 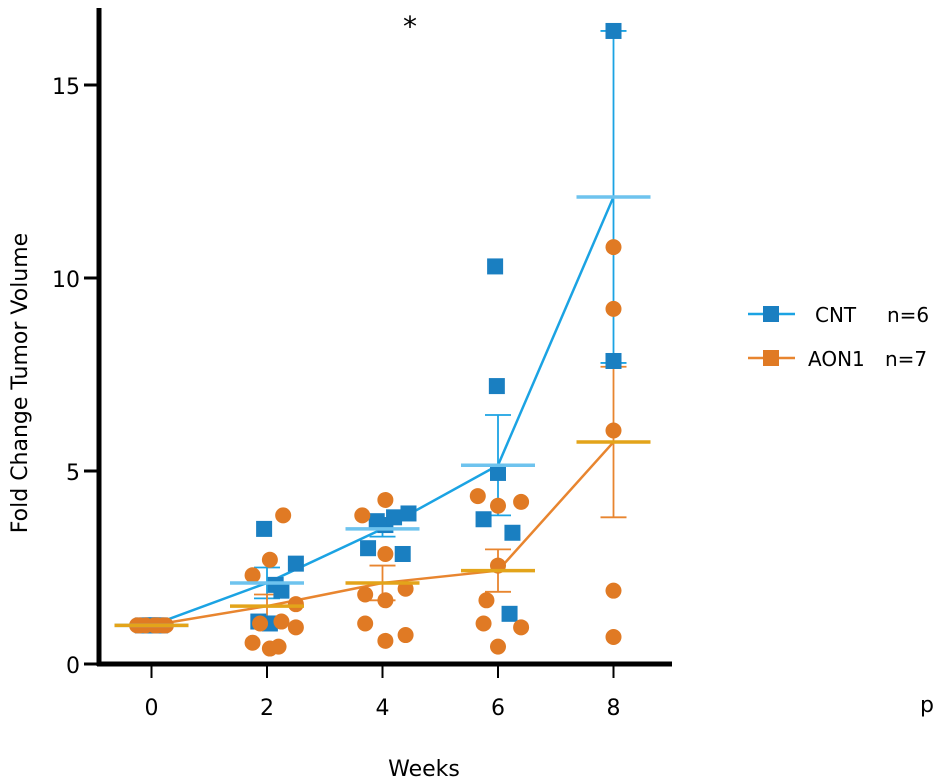 What do you see at coordinates (424, 769) in the screenshot?
I see `x-axis-label: Weeks` at bounding box center [424, 769].